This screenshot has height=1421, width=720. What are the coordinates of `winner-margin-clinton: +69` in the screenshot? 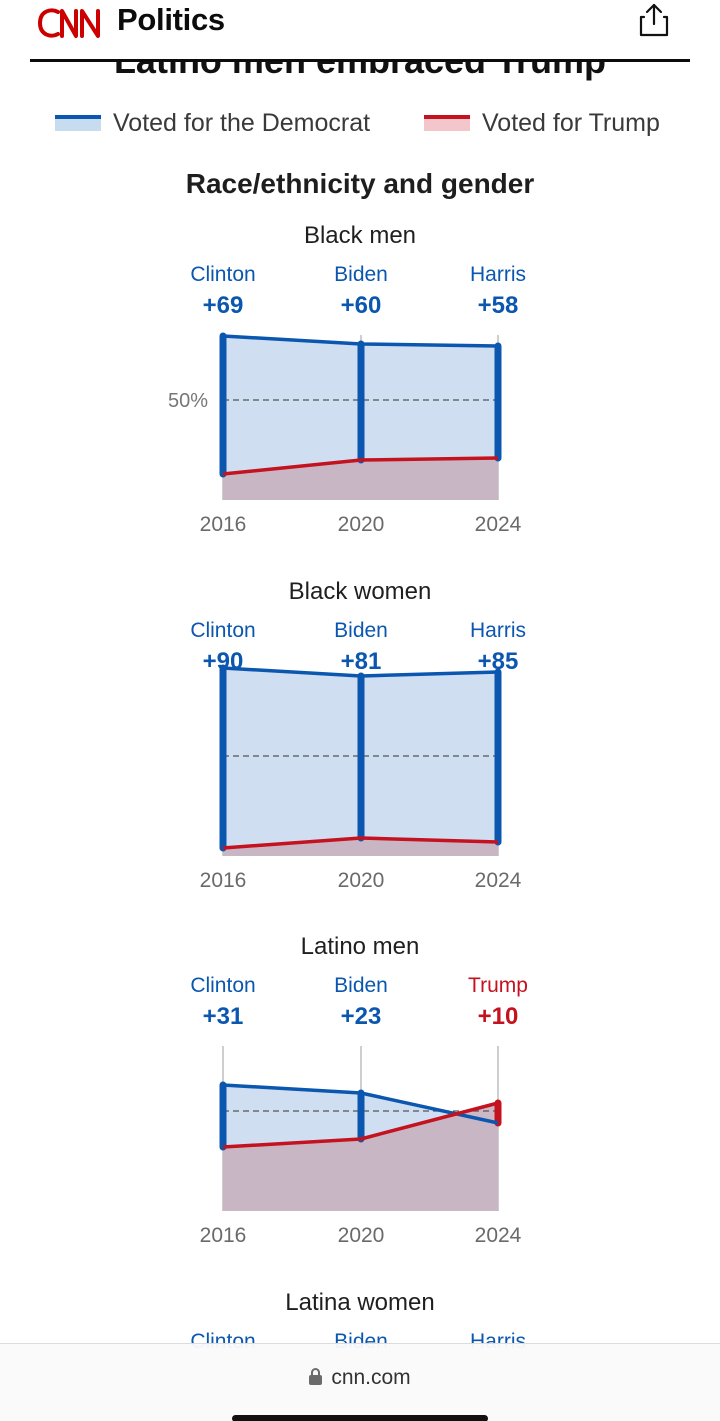 It's located at (223, 305).